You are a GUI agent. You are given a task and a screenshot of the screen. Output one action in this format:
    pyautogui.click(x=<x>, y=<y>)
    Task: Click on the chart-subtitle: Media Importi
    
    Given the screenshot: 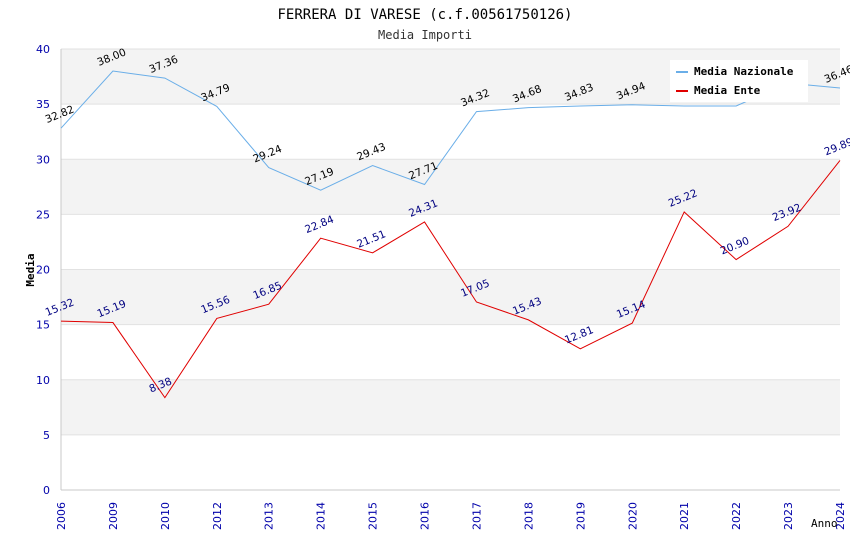 What is the action you would take?
    pyautogui.click(x=425, y=35)
    